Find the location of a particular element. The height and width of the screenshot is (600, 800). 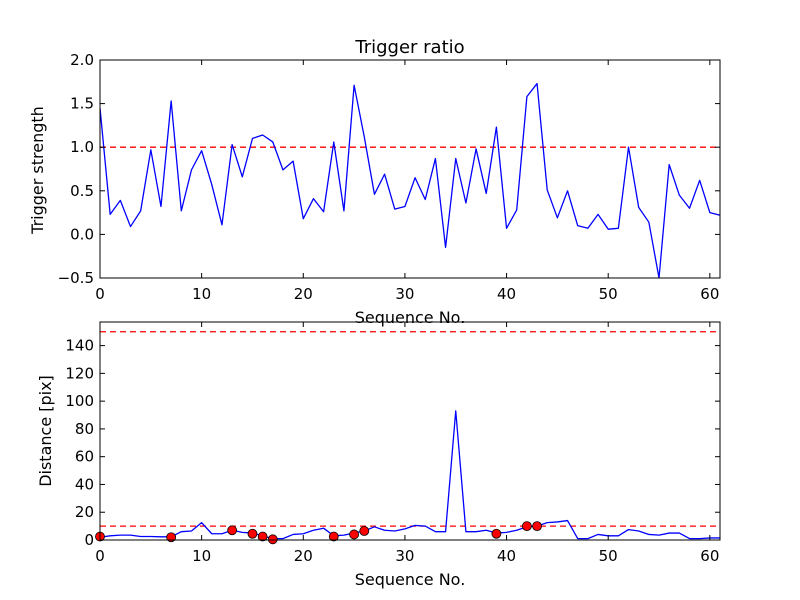

trigger-chart-title: Trigger ratio is located at coordinates (409, 47).